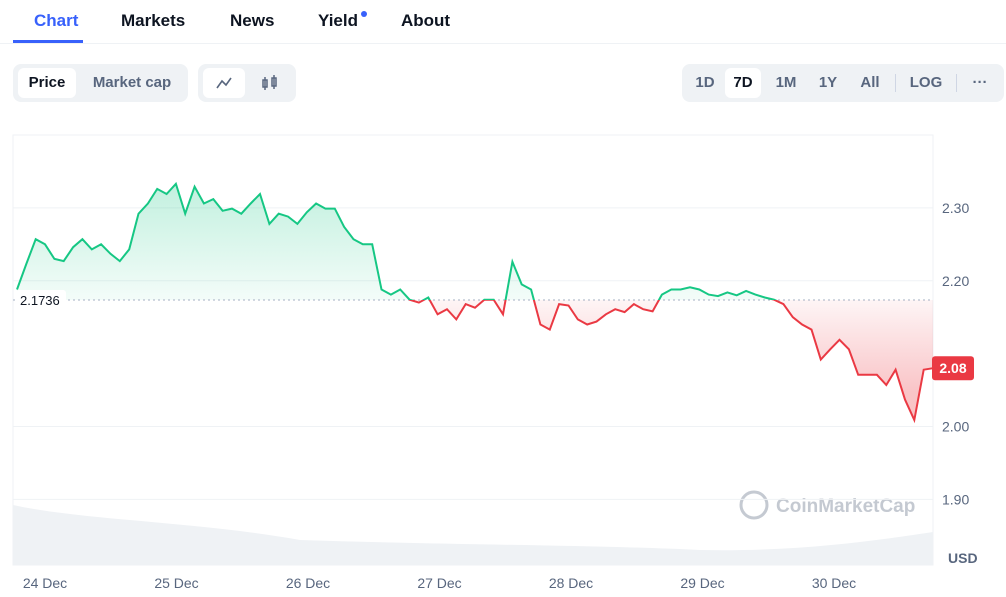 This screenshot has width=1006, height=597. I want to click on baseline-badge, so click(41, 300).